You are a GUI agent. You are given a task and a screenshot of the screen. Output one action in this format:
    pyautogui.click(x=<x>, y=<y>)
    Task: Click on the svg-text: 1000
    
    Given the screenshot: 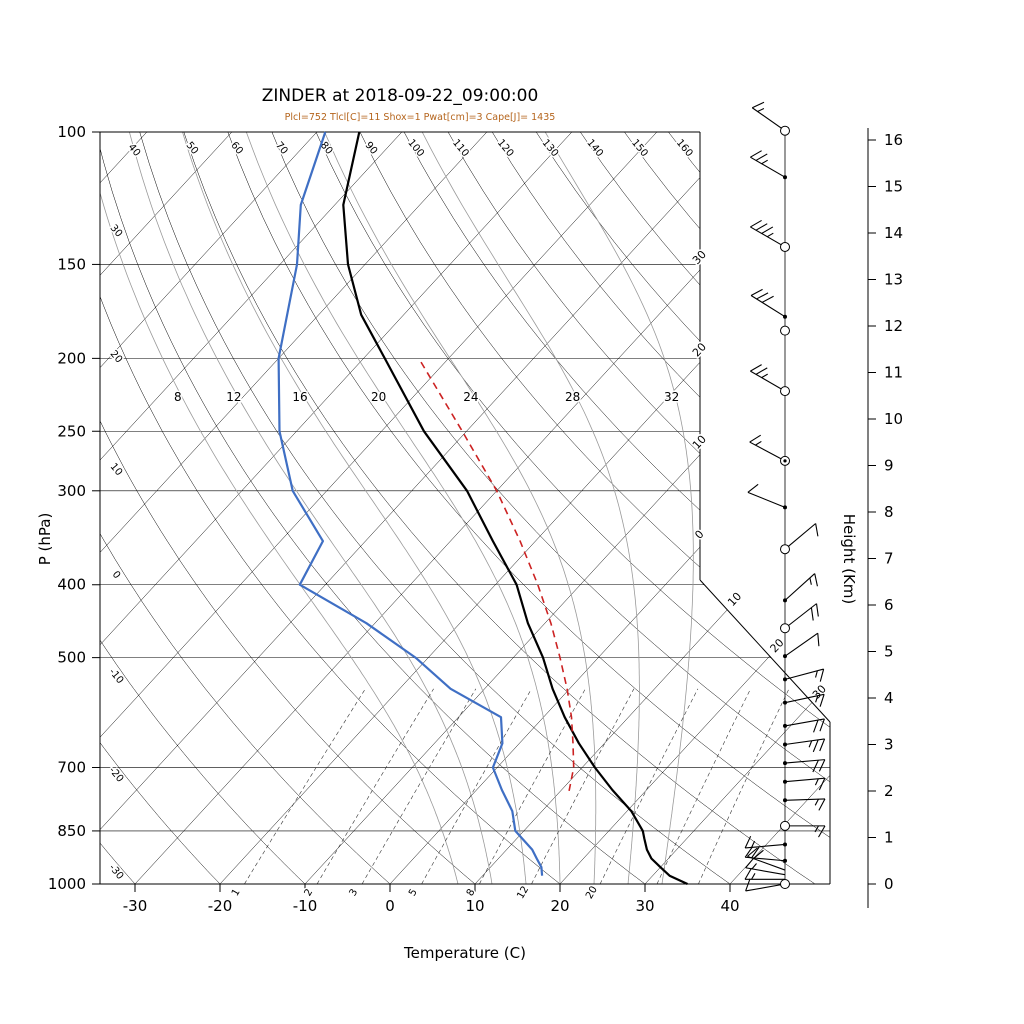 What is the action you would take?
    pyautogui.click(x=67, y=884)
    